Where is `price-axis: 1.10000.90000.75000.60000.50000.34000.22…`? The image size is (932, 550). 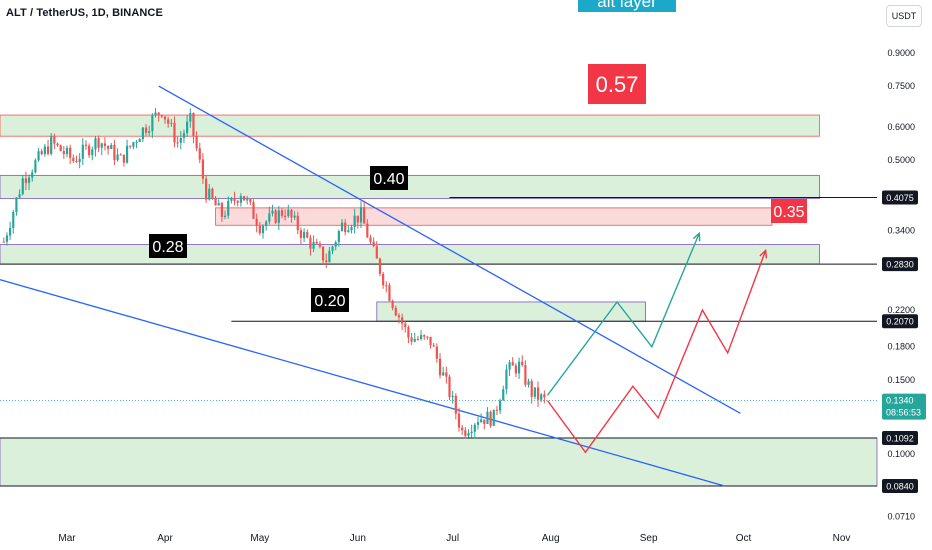 price-axis: 1.10000.90000.75000.60000.50000.34000.22… is located at coordinates (904, 266).